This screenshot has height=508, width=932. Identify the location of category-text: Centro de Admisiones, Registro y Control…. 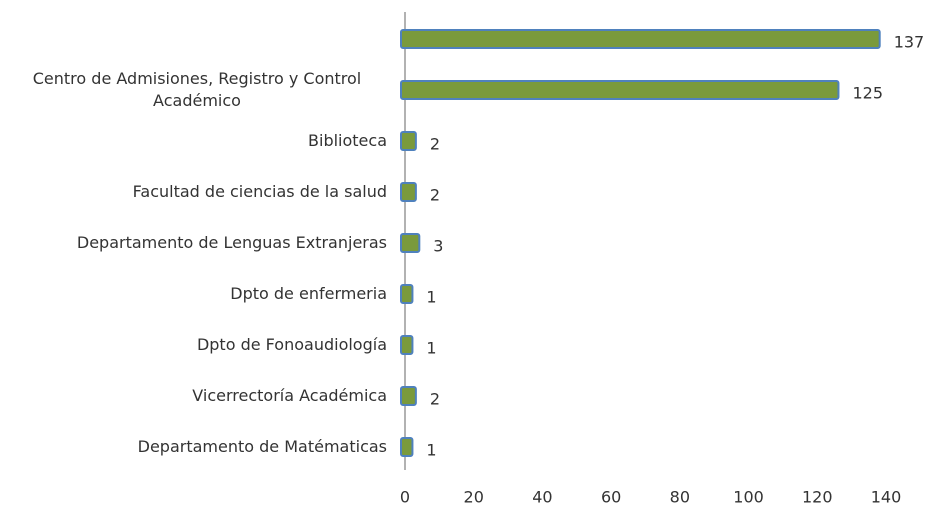
(197, 89).